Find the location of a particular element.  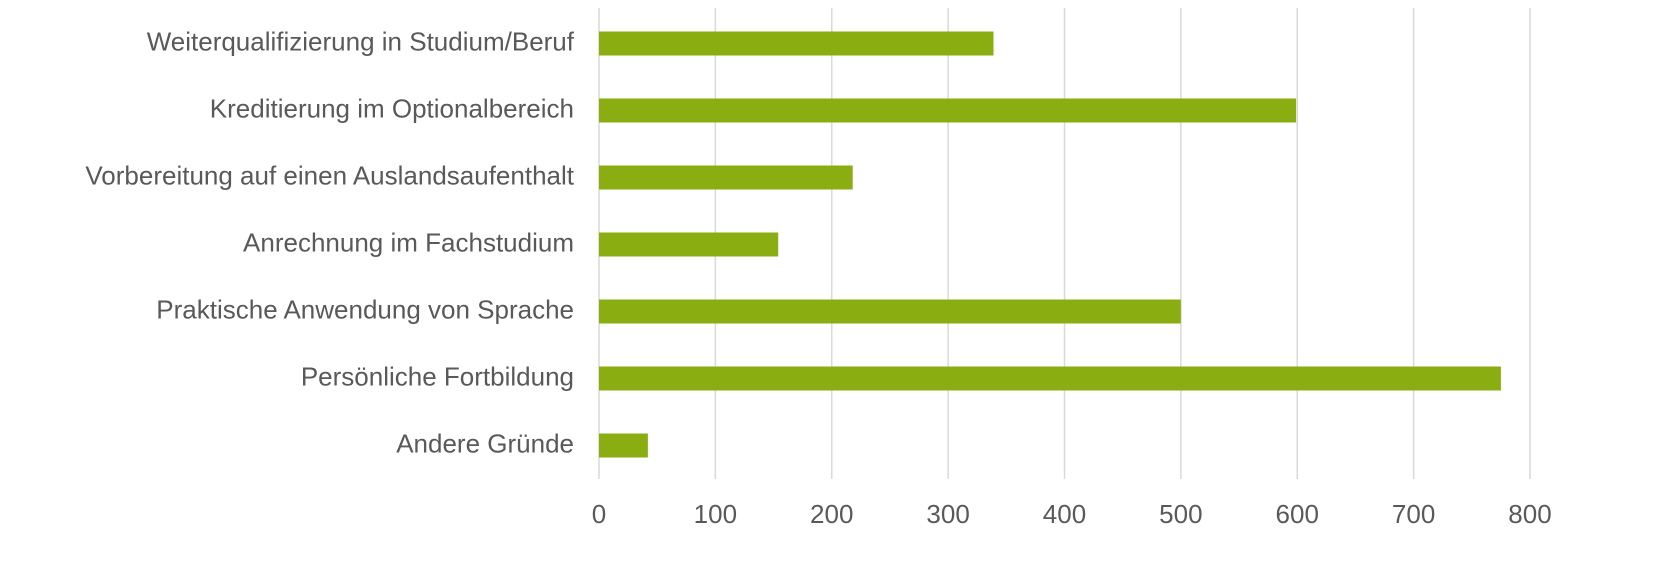

x-tick-label: 600 is located at coordinates (1297, 514).